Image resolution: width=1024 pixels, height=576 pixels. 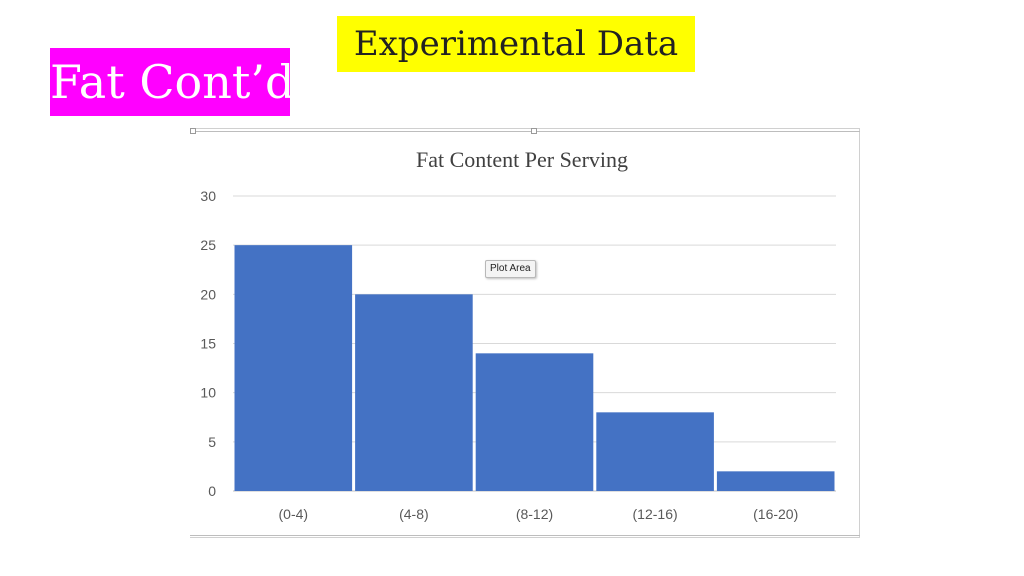 What do you see at coordinates (208, 294) in the screenshot?
I see `y-tick-label: 20` at bounding box center [208, 294].